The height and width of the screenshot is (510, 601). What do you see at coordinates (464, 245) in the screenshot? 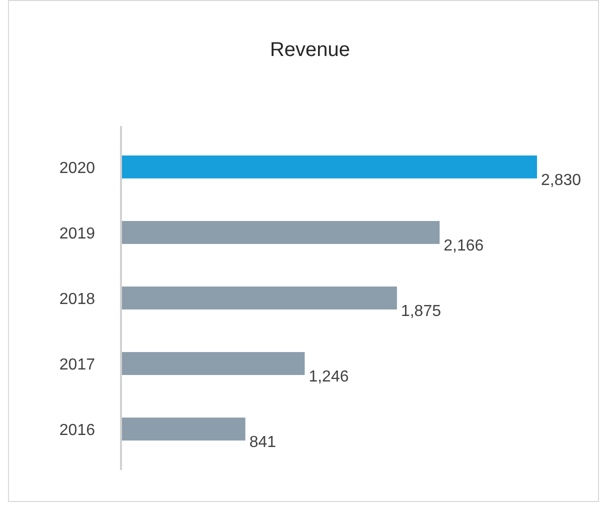
I see `data-label: 2,166` at bounding box center [464, 245].